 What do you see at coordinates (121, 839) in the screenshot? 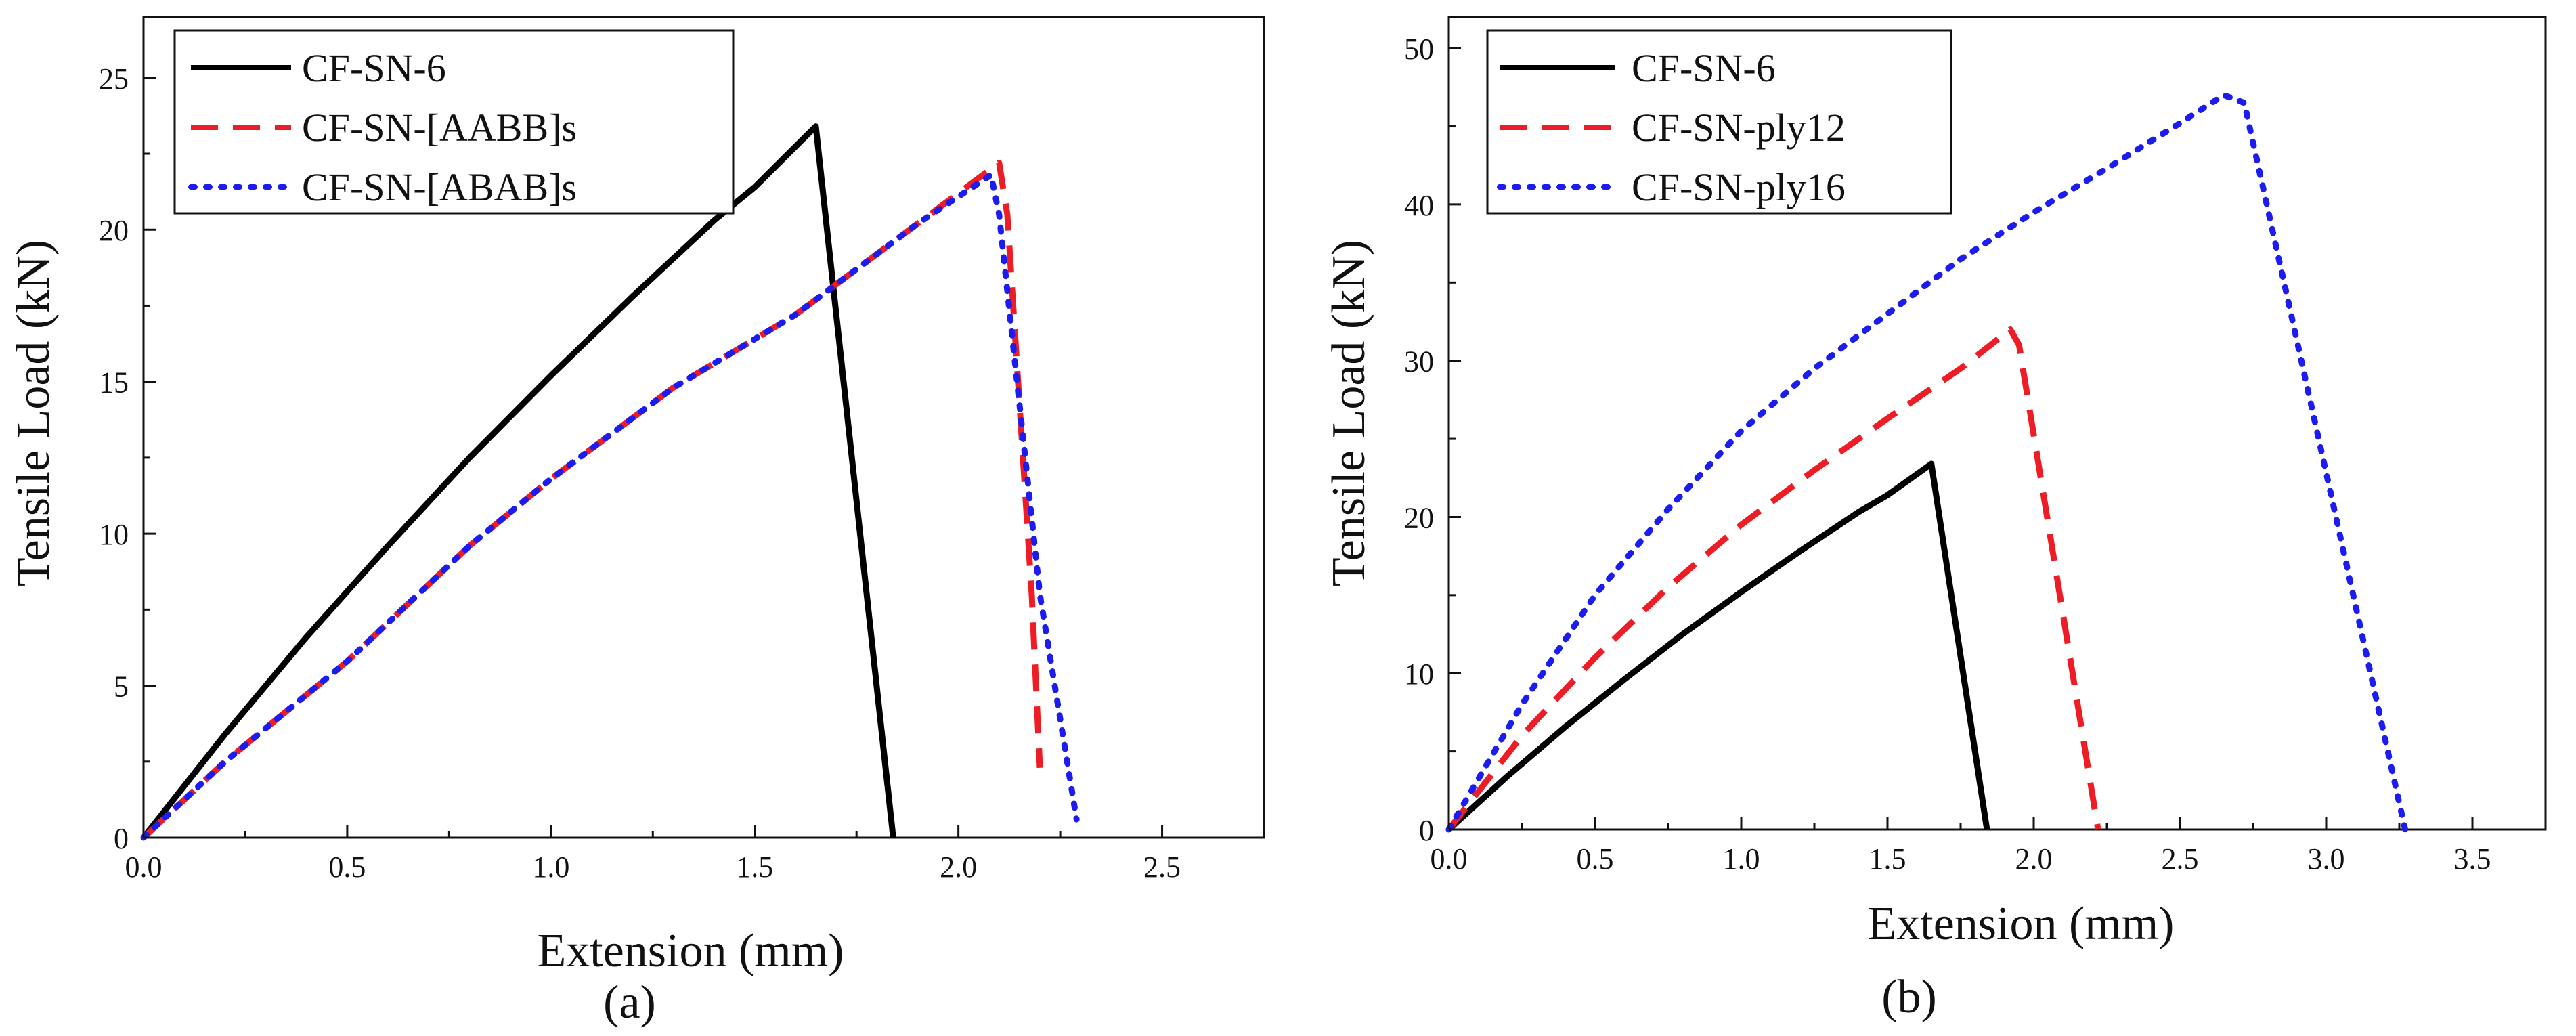
I see `chart-a-ytick-label: 0` at bounding box center [121, 839].